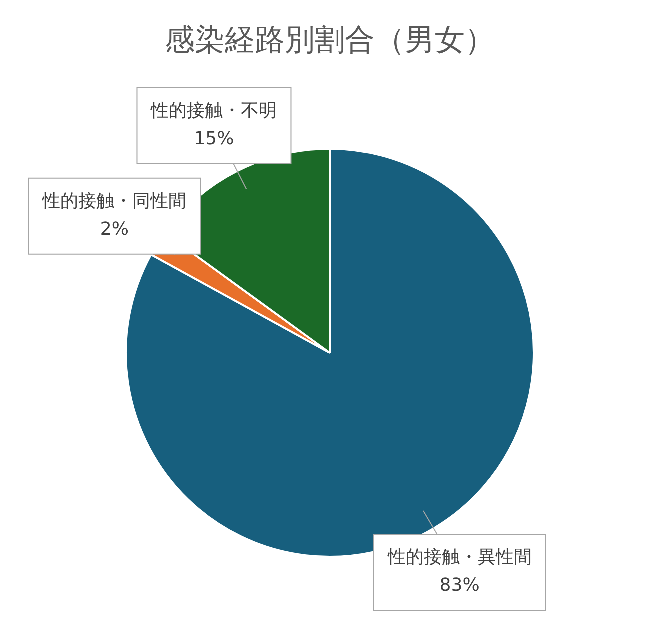 This screenshot has height=638, width=660. Describe the element at coordinates (214, 111) in the screenshot. I see `slice-label: 性的接触・不明` at that location.